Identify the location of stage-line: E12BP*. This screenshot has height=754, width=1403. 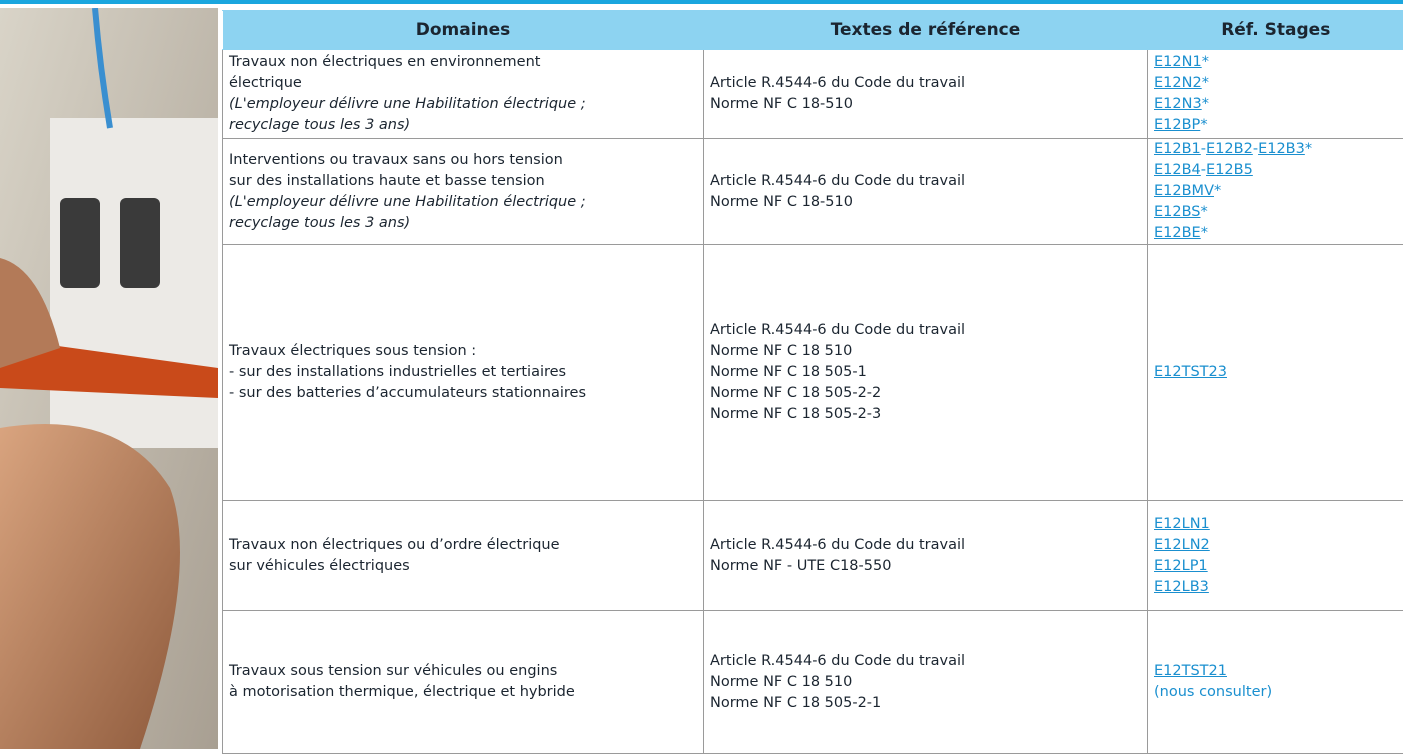
(1276, 125).